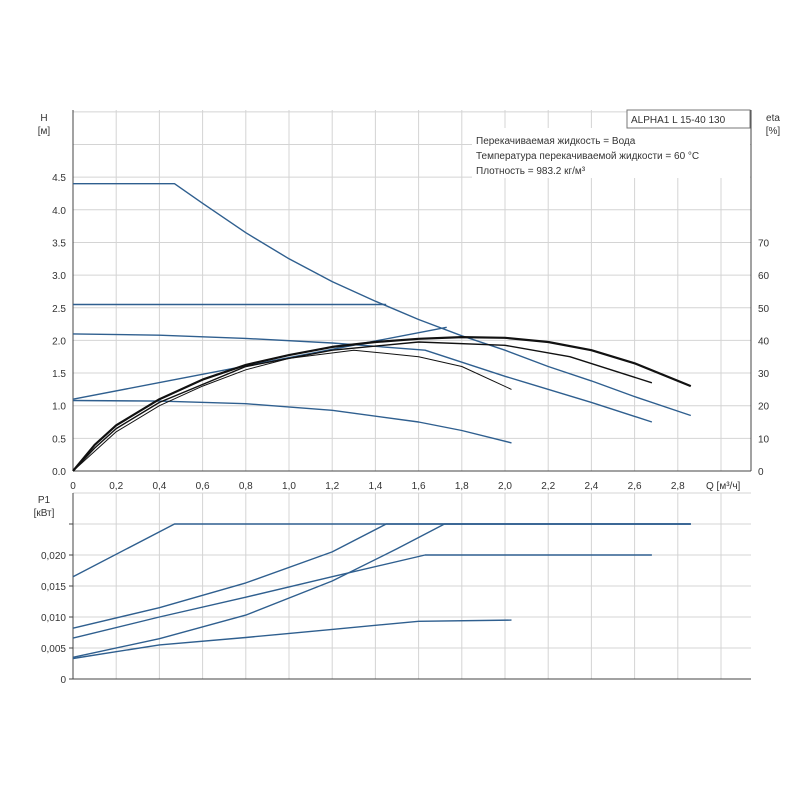 The image size is (800, 800). I want to click on y-tick-label: 1.5, so click(59, 374).